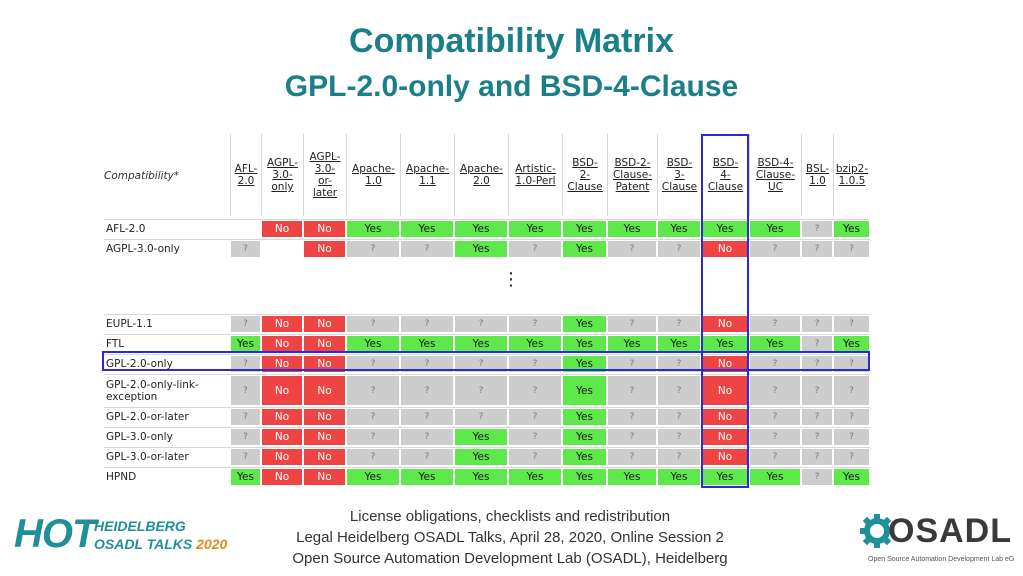 Image resolution: width=1023 pixels, height=576 pixels. What do you see at coordinates (147, 457) in the screenshot?
I see `row-label: GPL-3.0-or-later` at bounding box center [147, 457].